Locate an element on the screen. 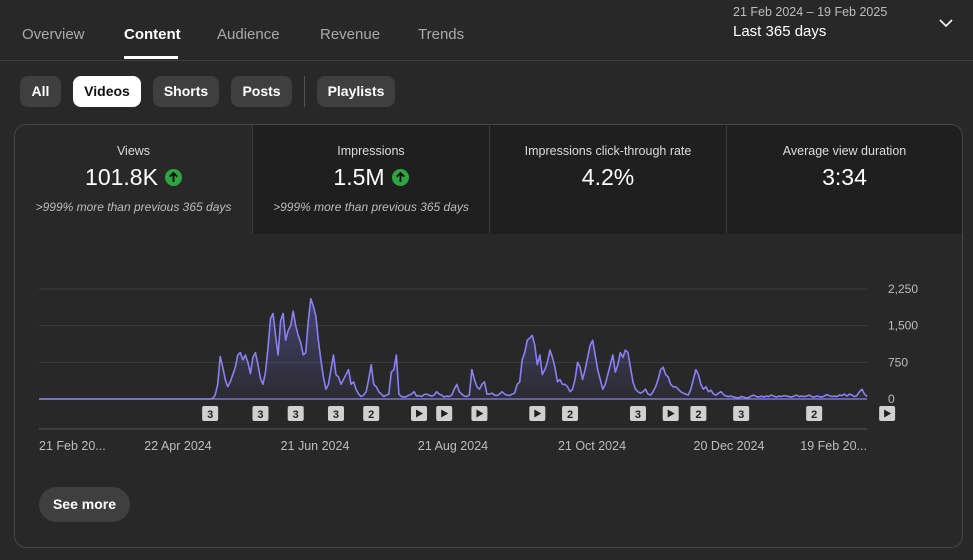 This screenshot has height=560, width=973. see-more-button: See more is located at coordinates (84, 504).